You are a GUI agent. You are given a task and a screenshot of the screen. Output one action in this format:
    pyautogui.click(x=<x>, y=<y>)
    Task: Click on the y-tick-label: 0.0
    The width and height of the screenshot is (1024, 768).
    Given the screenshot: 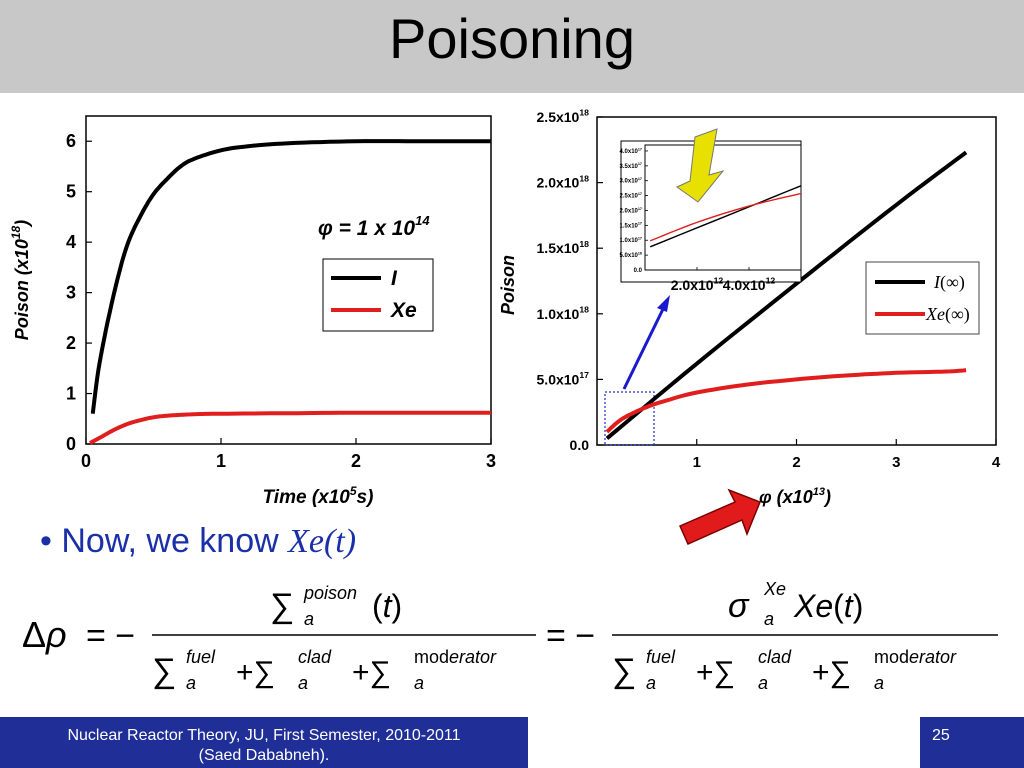 What is the action you would take?
    pyautogui.click(x=580, y=445)
    